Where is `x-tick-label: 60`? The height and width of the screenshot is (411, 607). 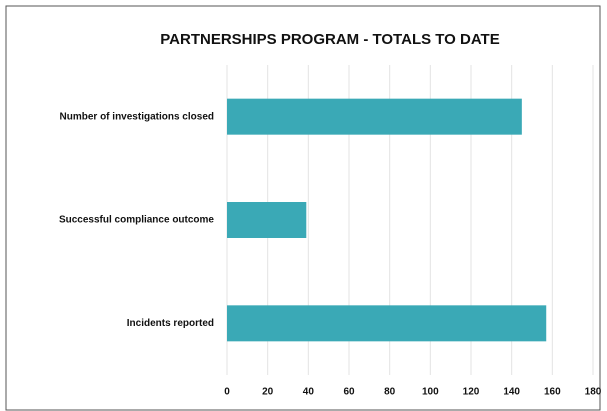 x-tick-label: 60 is located at coordinates (349, 392).